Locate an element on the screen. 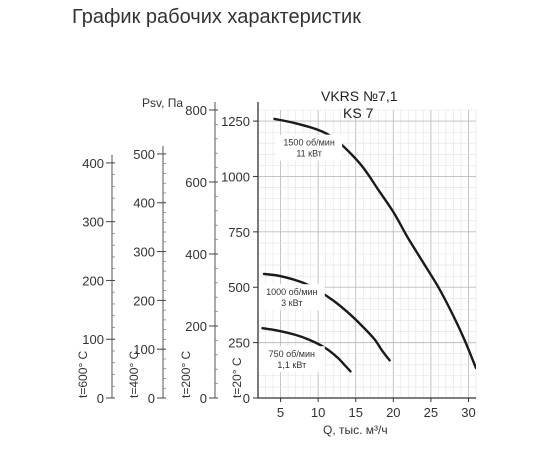 The image size is (550, 450). series-label-2: 1,1 кВт is located at coordinates (291, 365).